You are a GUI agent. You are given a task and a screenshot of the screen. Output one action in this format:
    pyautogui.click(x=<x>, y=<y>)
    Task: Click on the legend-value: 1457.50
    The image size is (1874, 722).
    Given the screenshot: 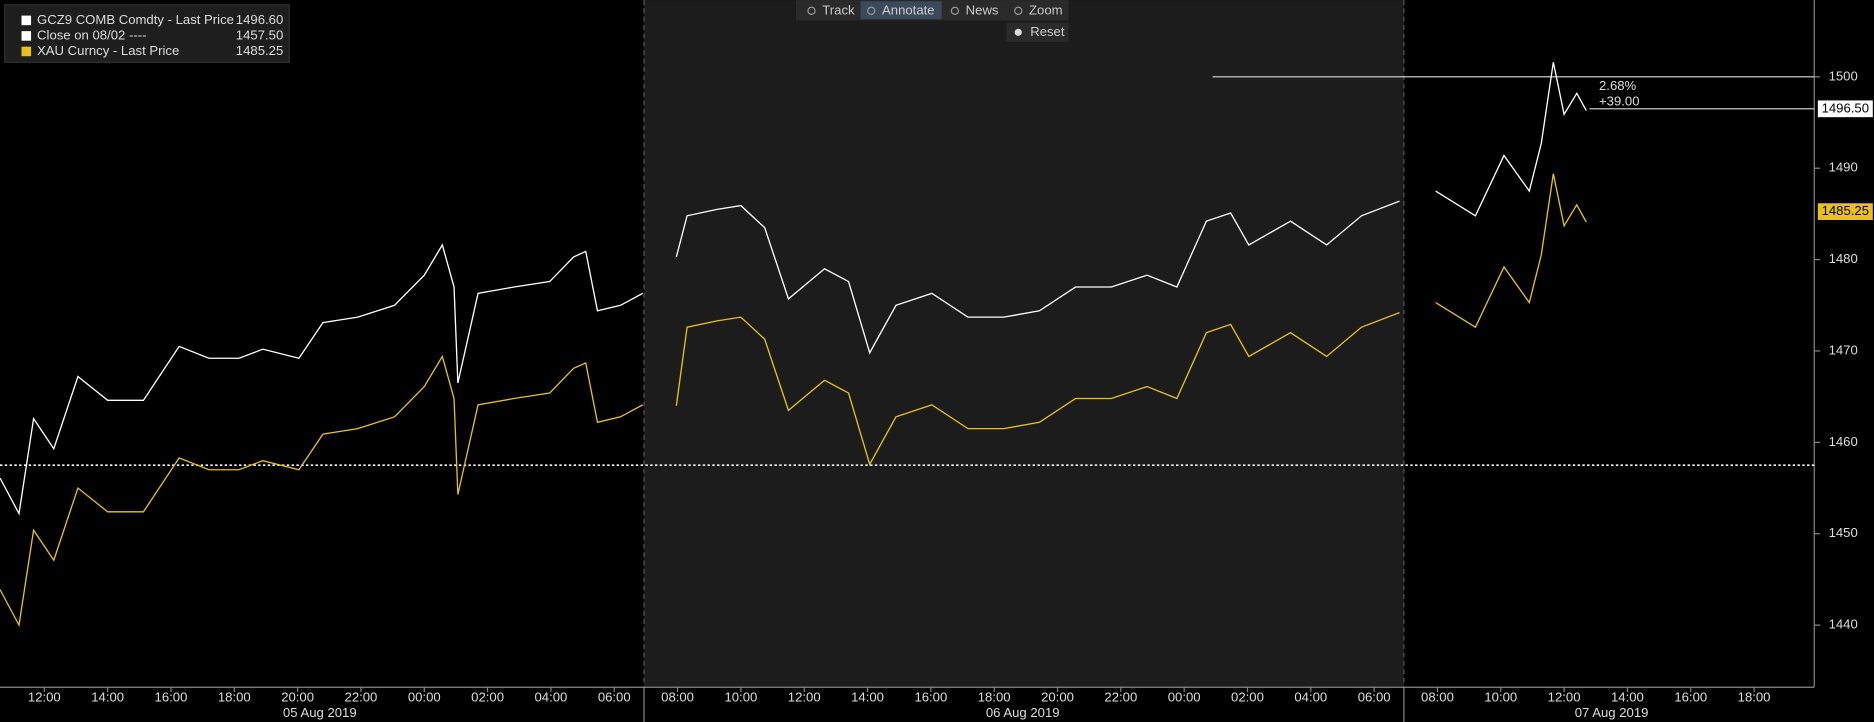 What is the action you would take?
    pyautogui.click(x=259, y=34)
    